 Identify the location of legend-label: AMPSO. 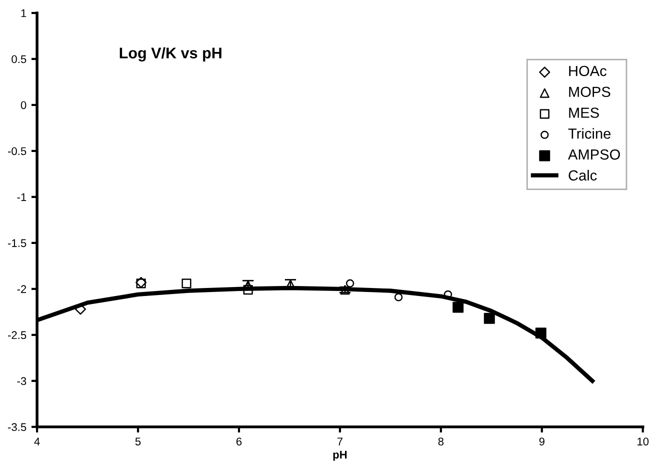
(594, 154).